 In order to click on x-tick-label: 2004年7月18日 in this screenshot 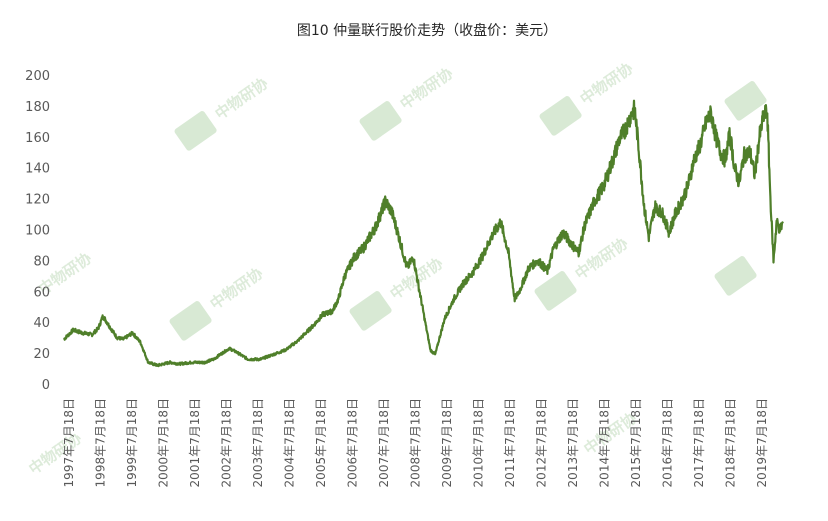, I will do `click(290, 442)`.